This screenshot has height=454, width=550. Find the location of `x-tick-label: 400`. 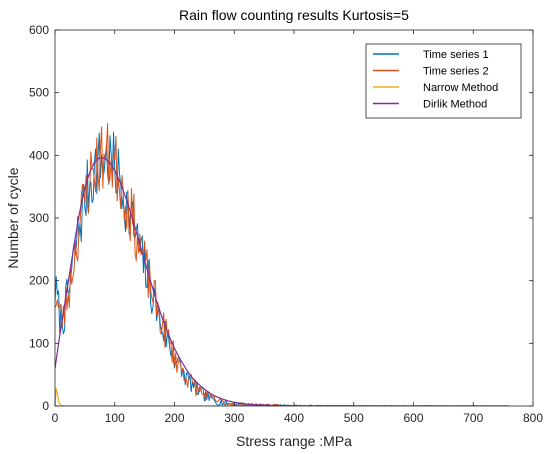

x-tick-label: 400 is located at coordinates (294, 418).